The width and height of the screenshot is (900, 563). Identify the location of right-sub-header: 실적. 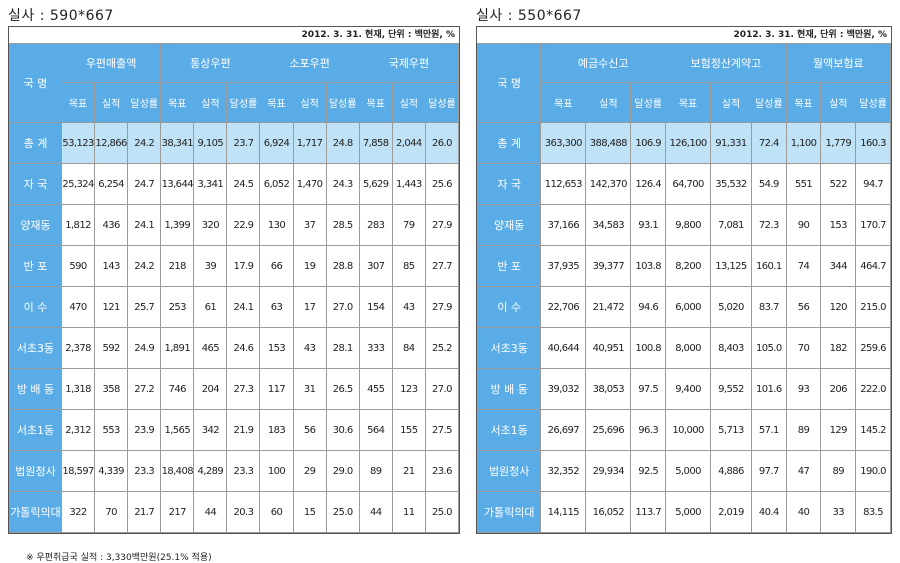
(838, 102).